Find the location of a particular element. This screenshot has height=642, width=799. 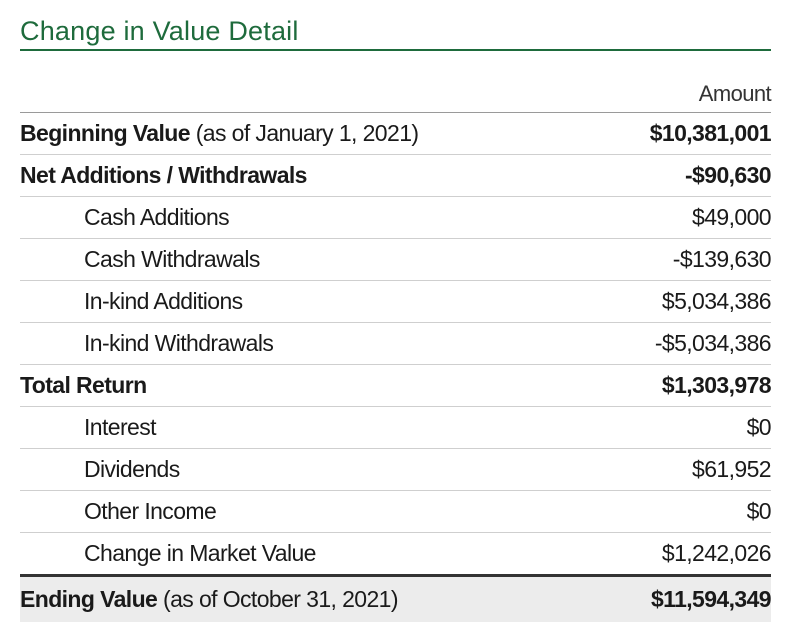

cash-withdrawals-row: Cash Withdrawals -$139,630 is located at coordinates (396, 260).